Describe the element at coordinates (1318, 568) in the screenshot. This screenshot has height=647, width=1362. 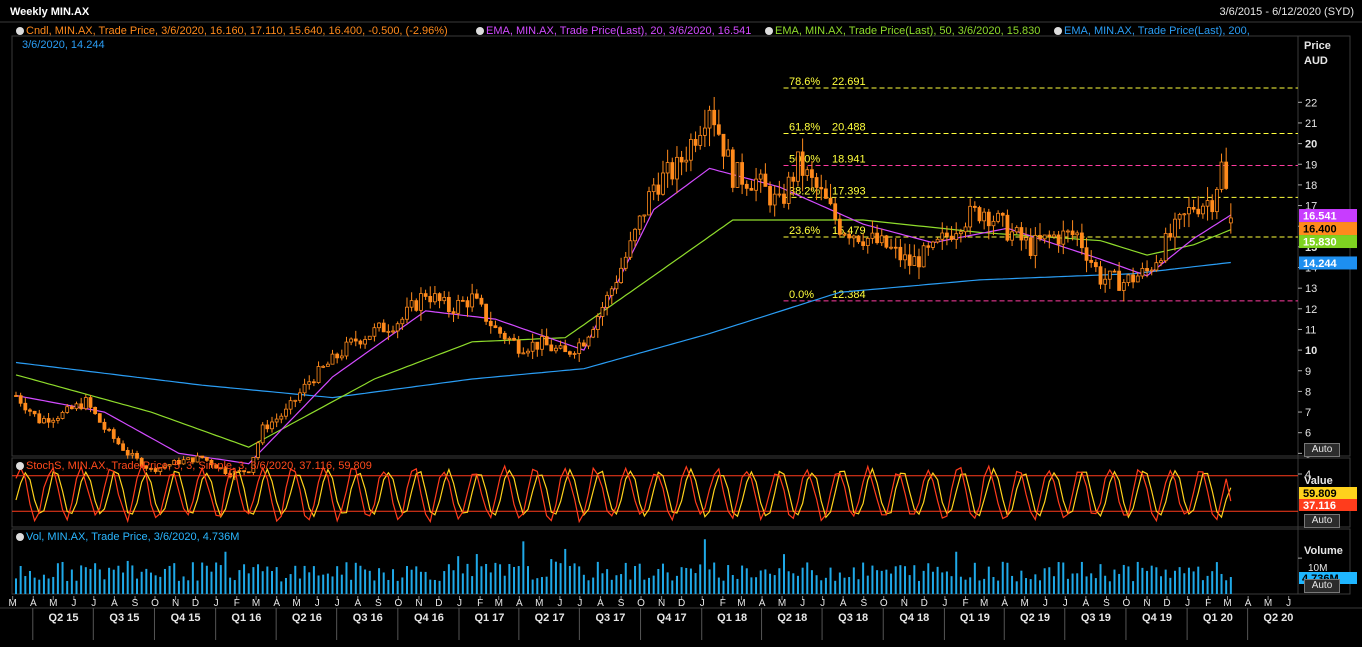
I see `vol-axis-tick: 10M` at that location.